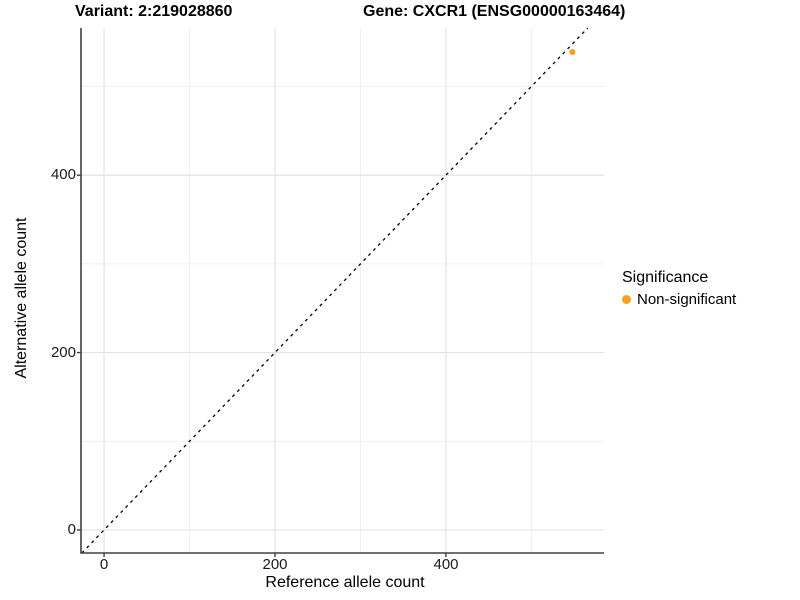  I want to click on legend-item-label: Non-significant, so click(687, 299).